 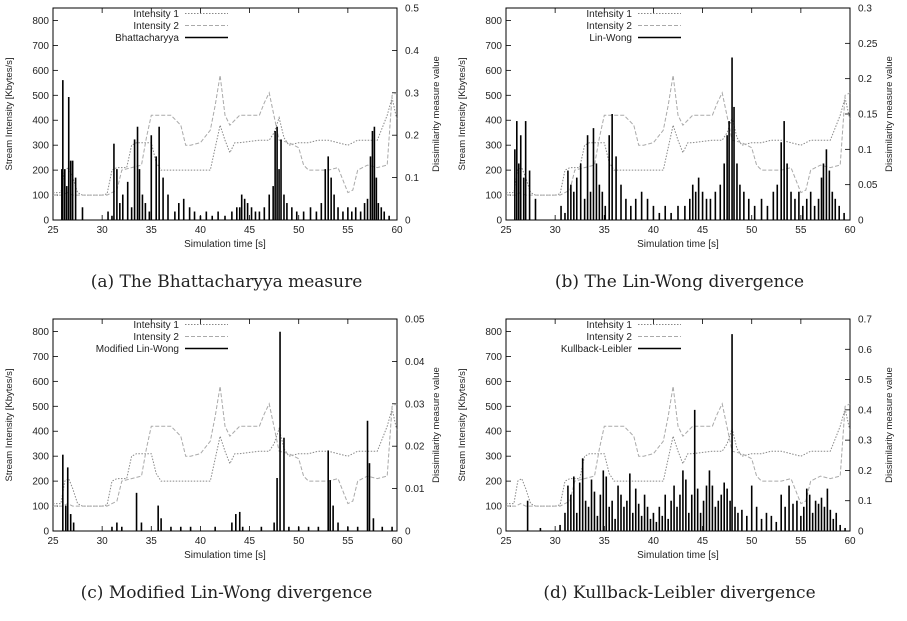 I want to click on y2-tick-label: 0.02, so click(x=415, y=447).